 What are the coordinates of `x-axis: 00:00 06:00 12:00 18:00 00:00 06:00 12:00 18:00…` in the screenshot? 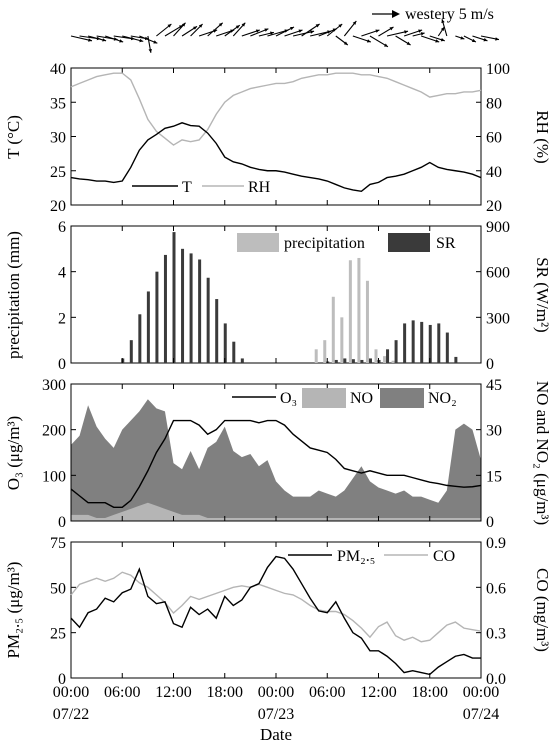 It's located at (276, 703).